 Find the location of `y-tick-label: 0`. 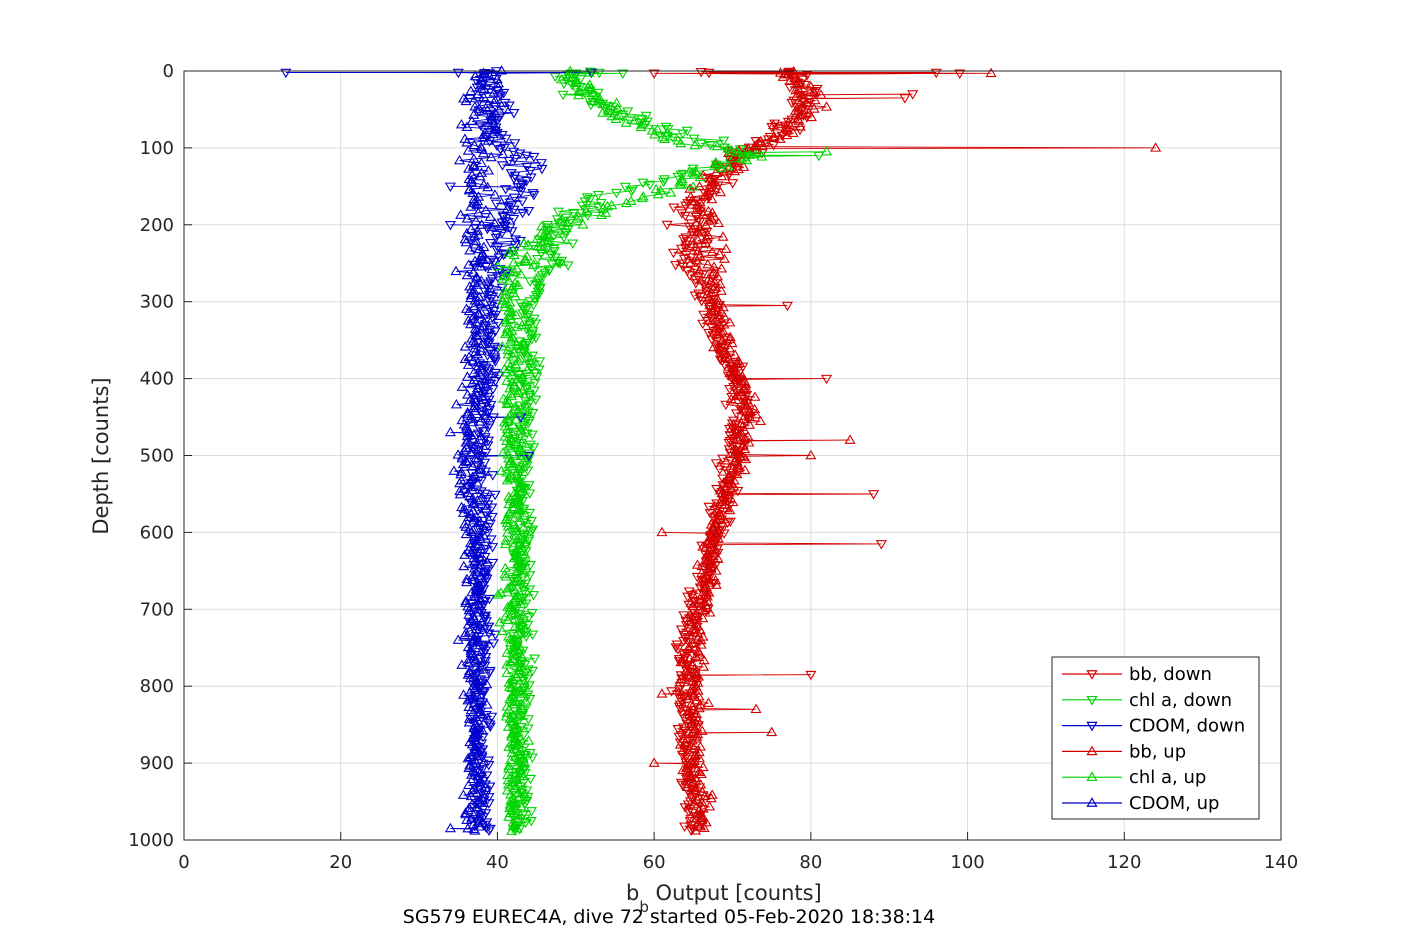

y-tick-label: 0 is located at coordinates (168, 71).